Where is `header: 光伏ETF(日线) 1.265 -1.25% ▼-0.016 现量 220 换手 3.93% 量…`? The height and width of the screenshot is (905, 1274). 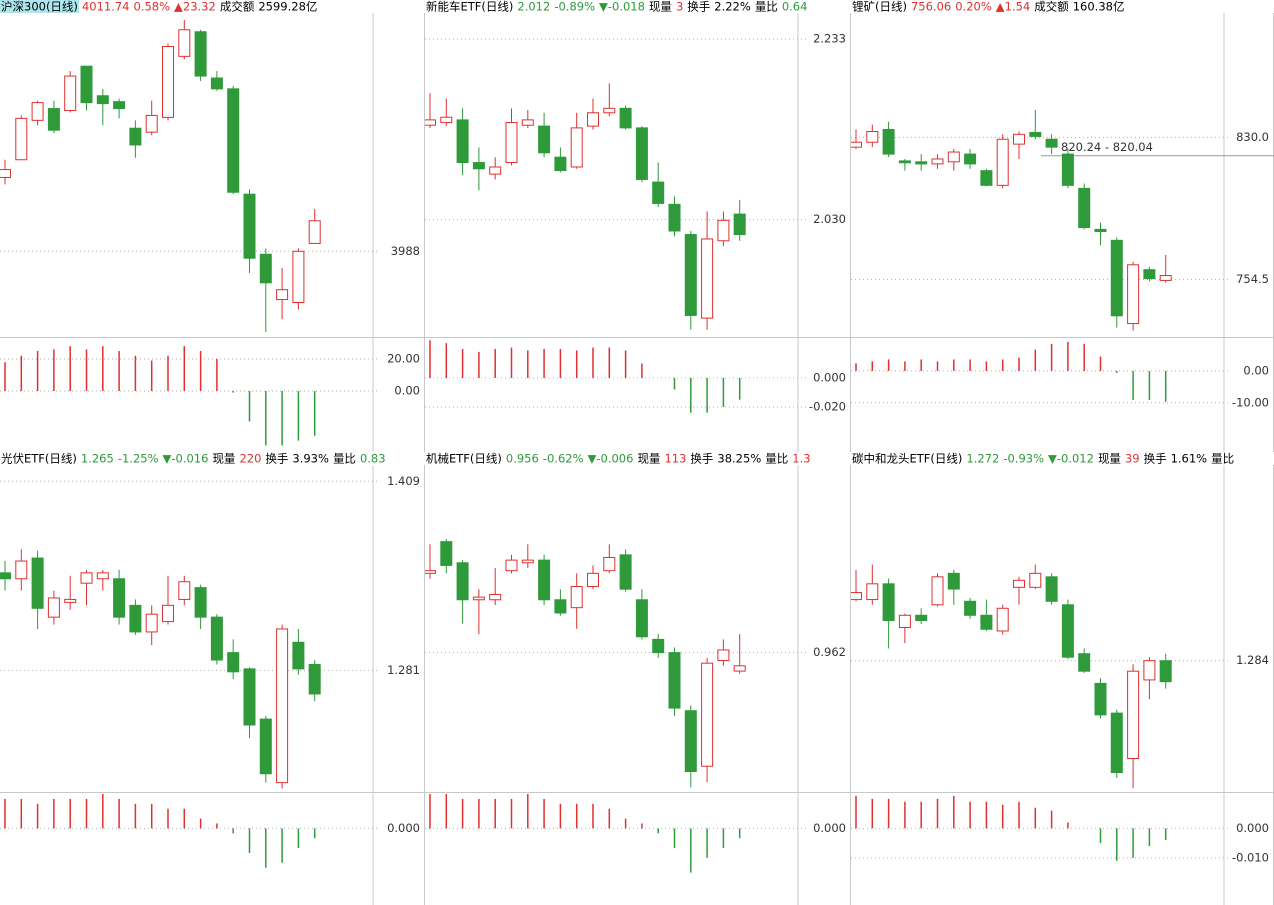 header: 光伏ETF(日线) 1.265 -1.25% ▼-0.016 现量 220 换手 3.93% 量… is located at coordinates (193, 458).